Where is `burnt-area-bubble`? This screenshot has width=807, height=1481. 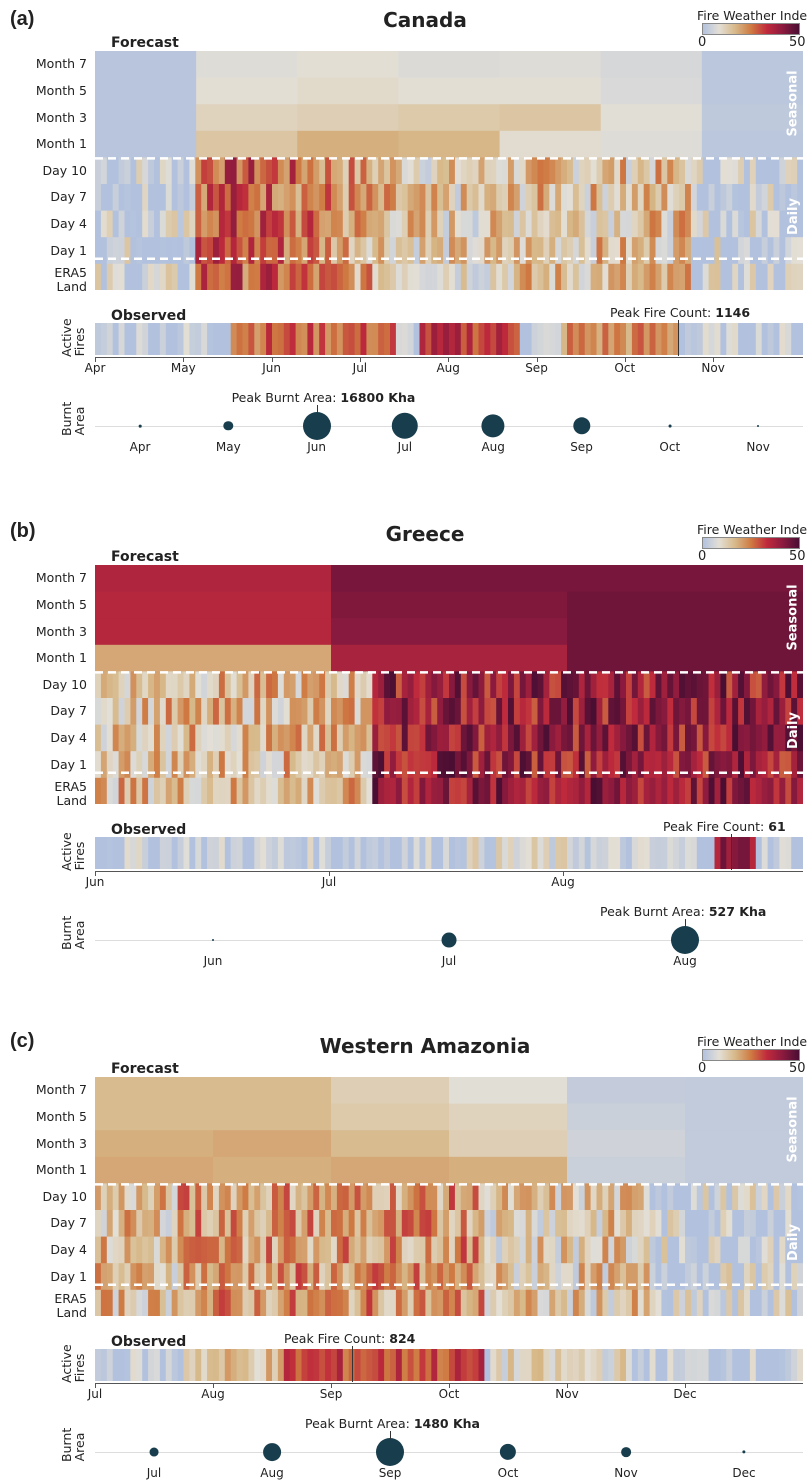
burnt-area-bubble is located at coordinates (316, 426).